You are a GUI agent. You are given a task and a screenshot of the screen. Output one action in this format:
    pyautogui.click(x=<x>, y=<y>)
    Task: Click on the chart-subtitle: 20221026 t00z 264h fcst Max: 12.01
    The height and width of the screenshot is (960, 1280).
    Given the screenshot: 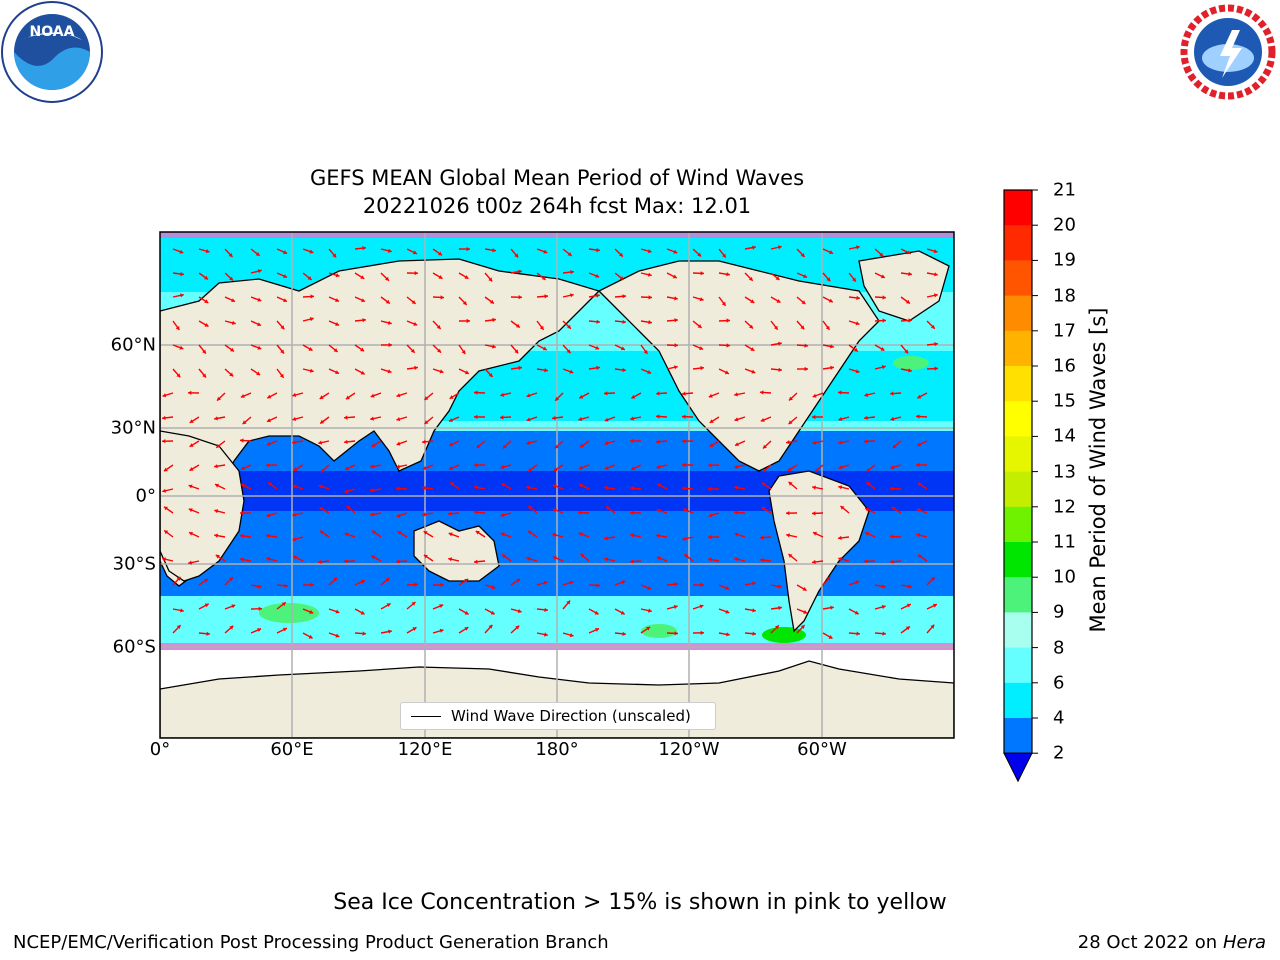 What is the action you would take?
    pyautogui.click(x=557, y=206)
    